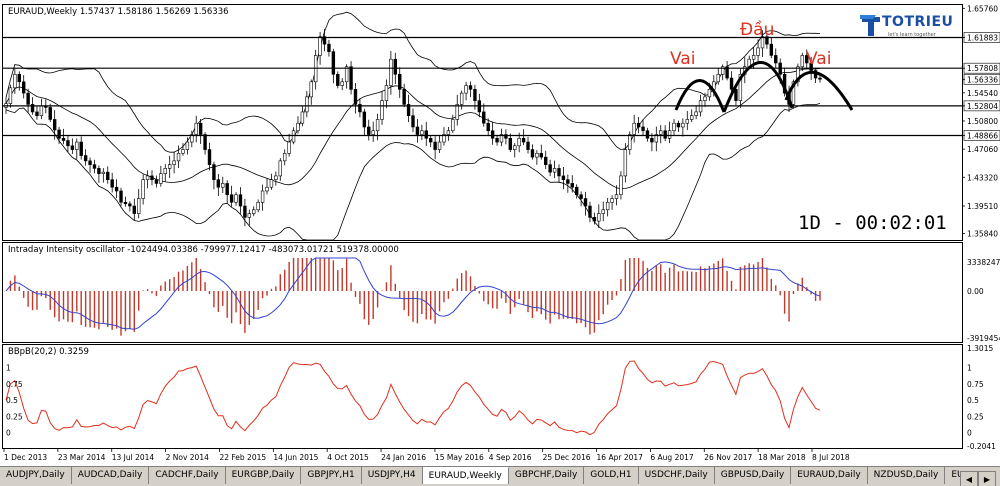 Image resolution: width=1000 pixels, height=486 pixels. Describe the element at coordinates (829, 475) in the screenshot. I see `symbol-tab: EURAUD,Daily` at that location.